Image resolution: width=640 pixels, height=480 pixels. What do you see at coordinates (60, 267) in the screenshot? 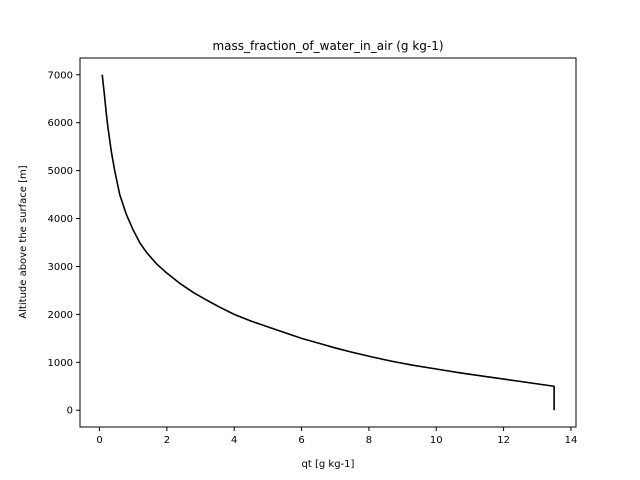
I see `y-tick-label: 3000` at bounding box center [60, 267].